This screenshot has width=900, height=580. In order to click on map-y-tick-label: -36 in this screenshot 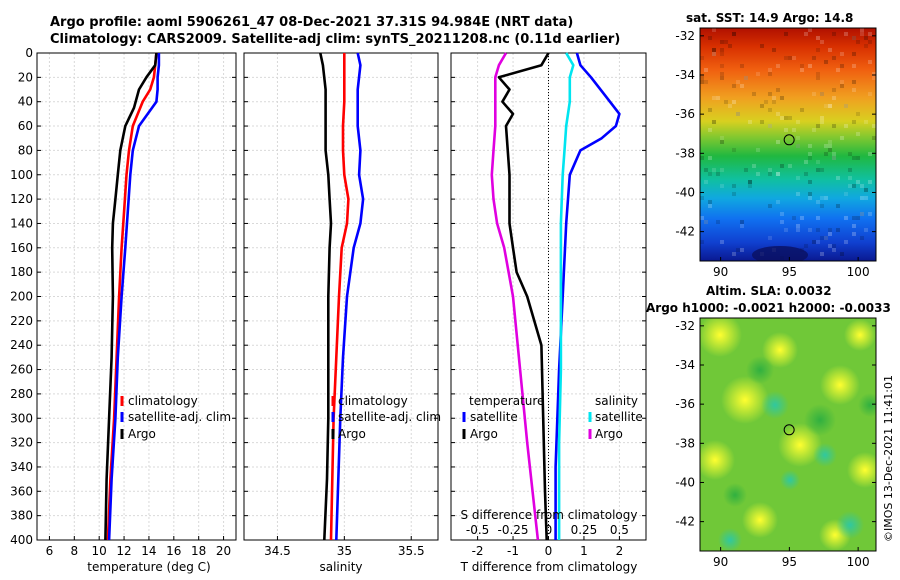, I will do `click(685, 404)`.